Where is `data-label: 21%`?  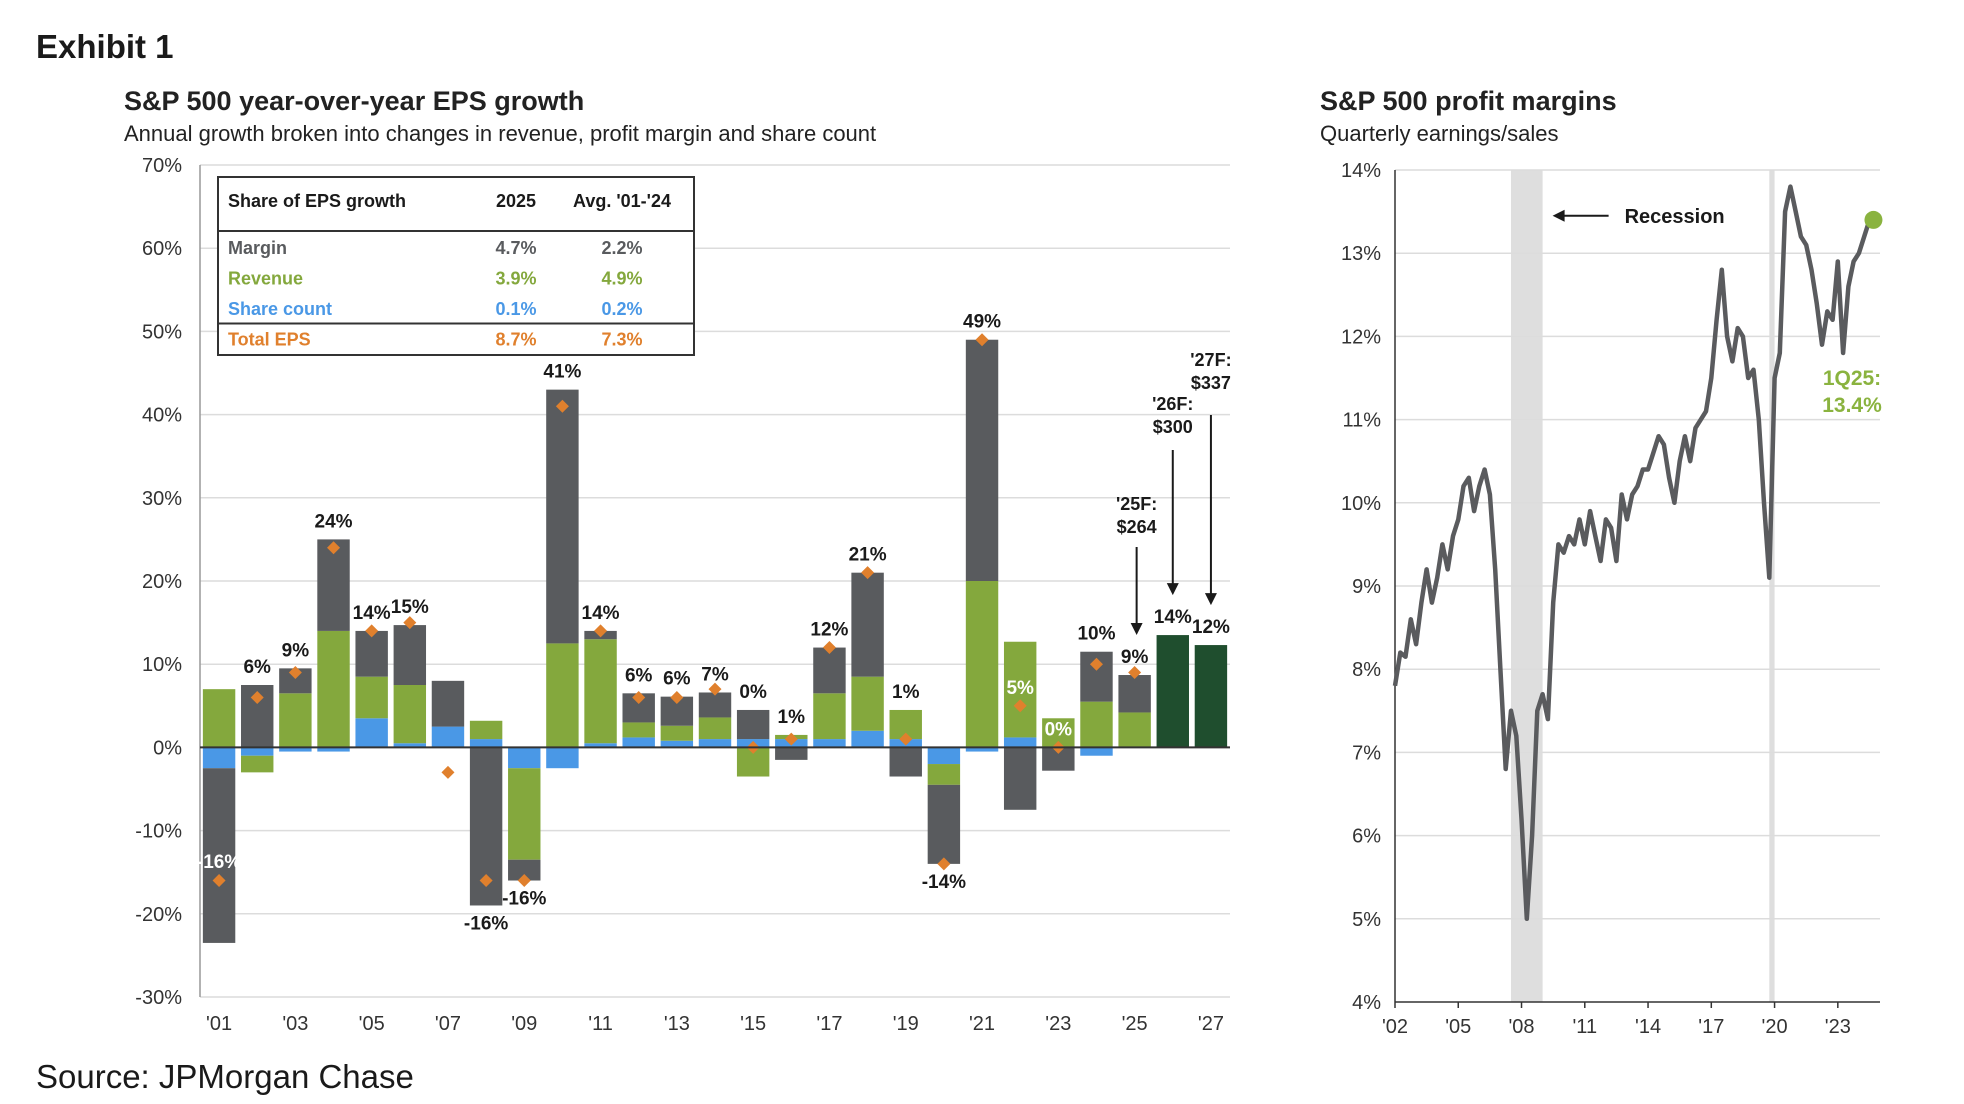
data-label: 21% is located at coordinates (868, 555).